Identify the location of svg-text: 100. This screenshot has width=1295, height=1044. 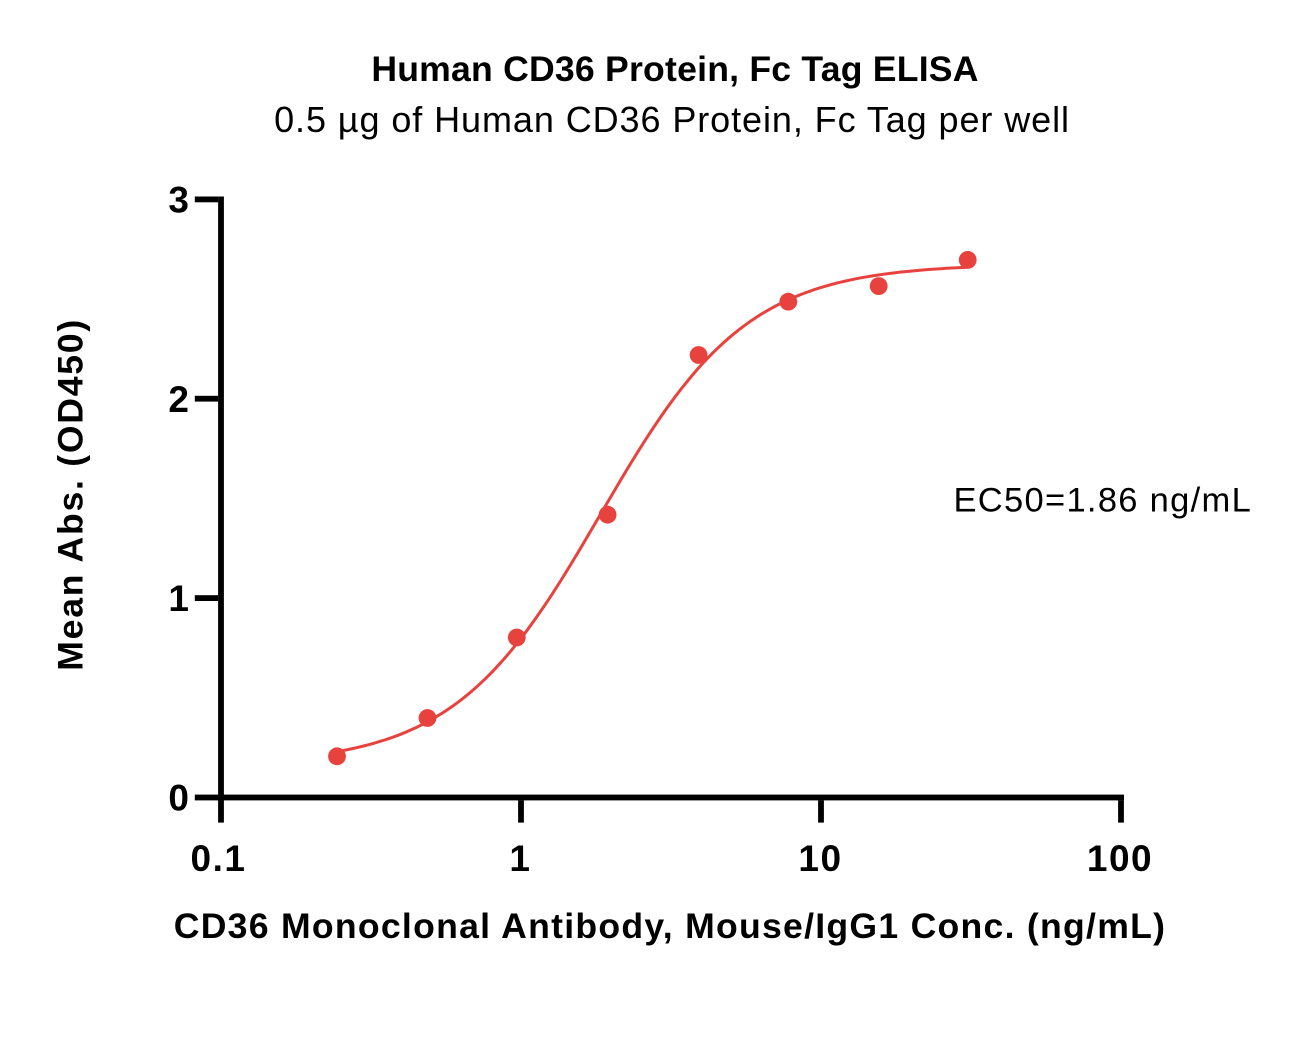
(1120, 858).